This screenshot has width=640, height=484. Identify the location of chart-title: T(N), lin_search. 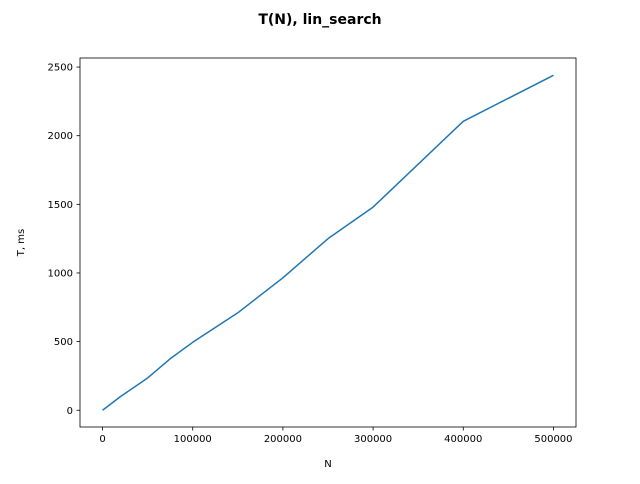
(319, 20).